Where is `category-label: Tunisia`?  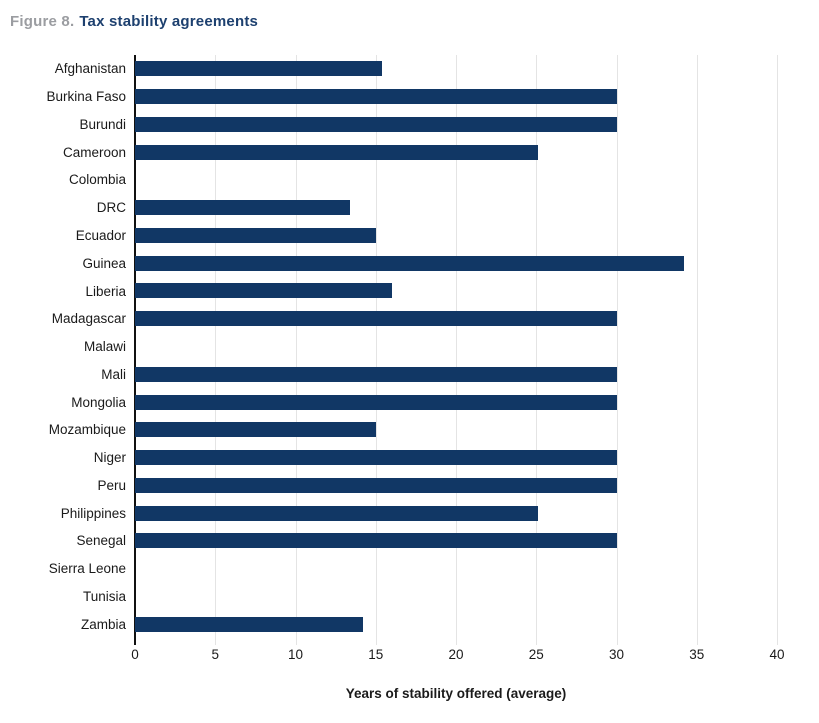 category-label: Tunisia is located at coordinates (104, 596).